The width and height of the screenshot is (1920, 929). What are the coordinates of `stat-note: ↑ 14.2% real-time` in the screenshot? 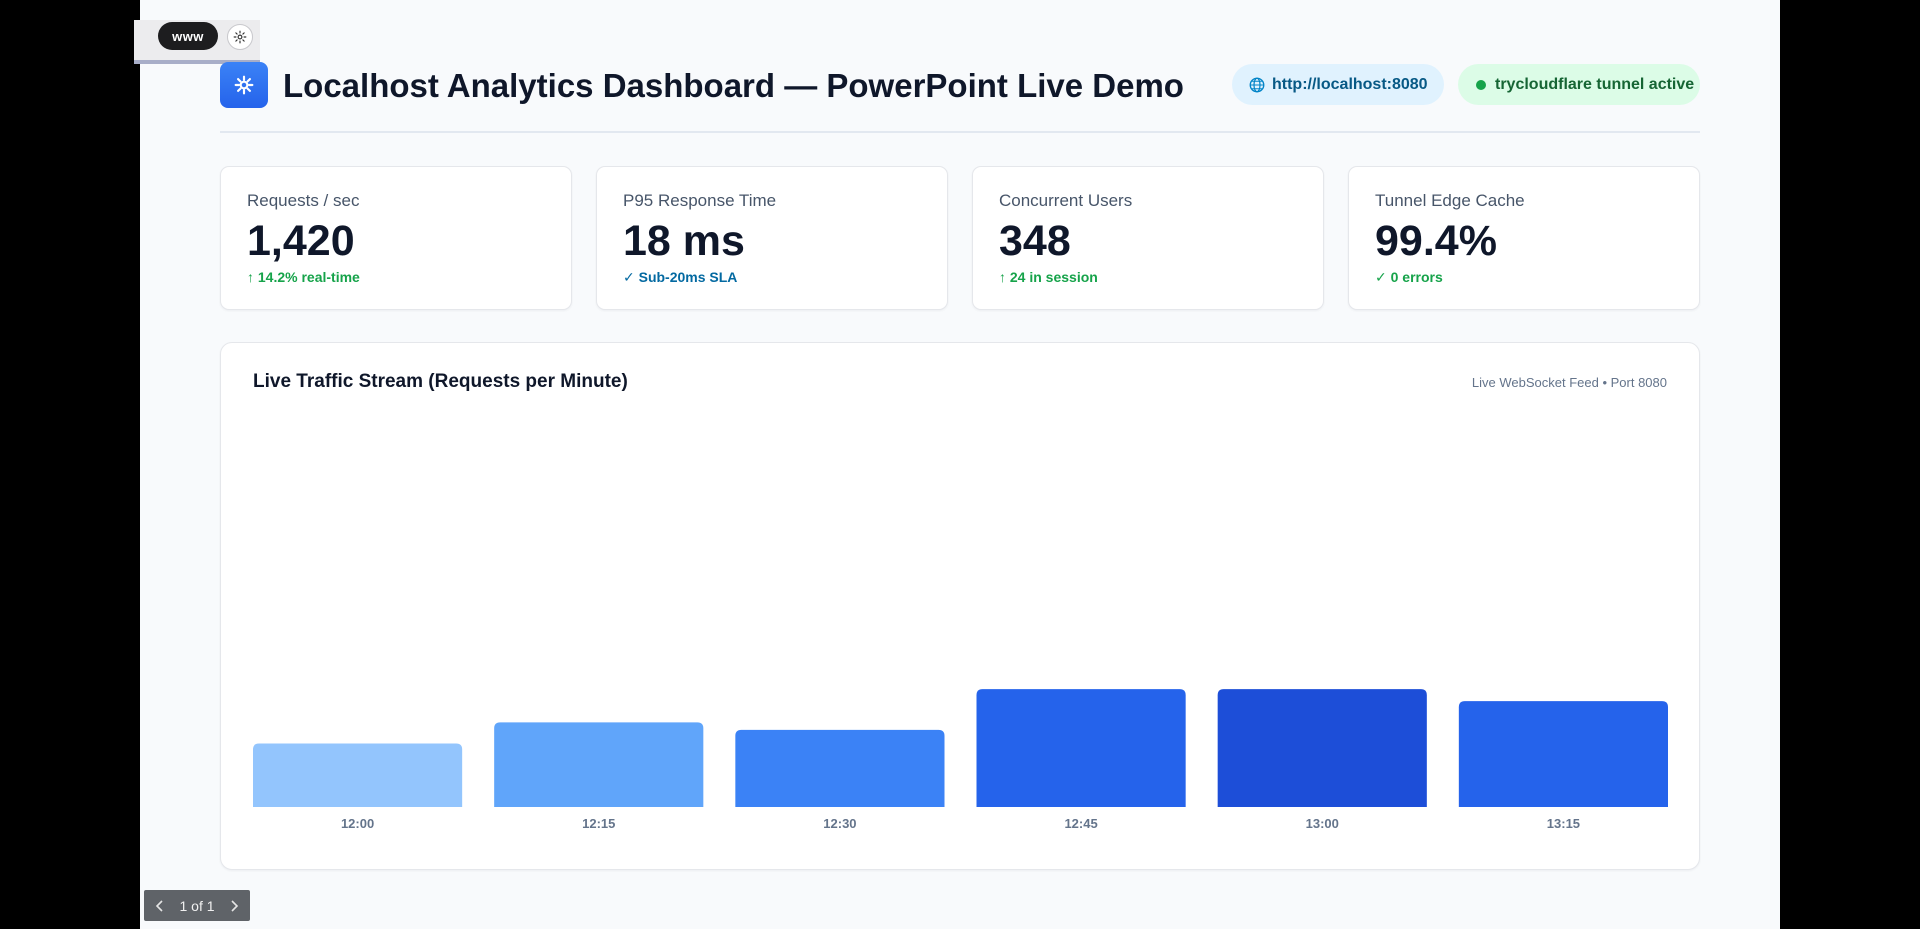 It's located at (303, 277).